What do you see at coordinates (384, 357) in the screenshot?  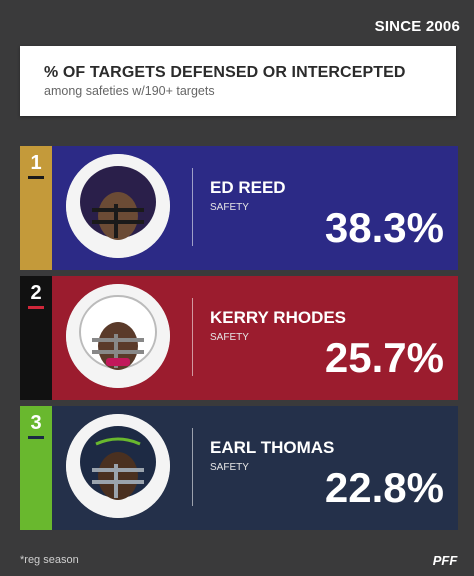 I see `stat-percentage: 25.7%` at bounding box center [384, 357].